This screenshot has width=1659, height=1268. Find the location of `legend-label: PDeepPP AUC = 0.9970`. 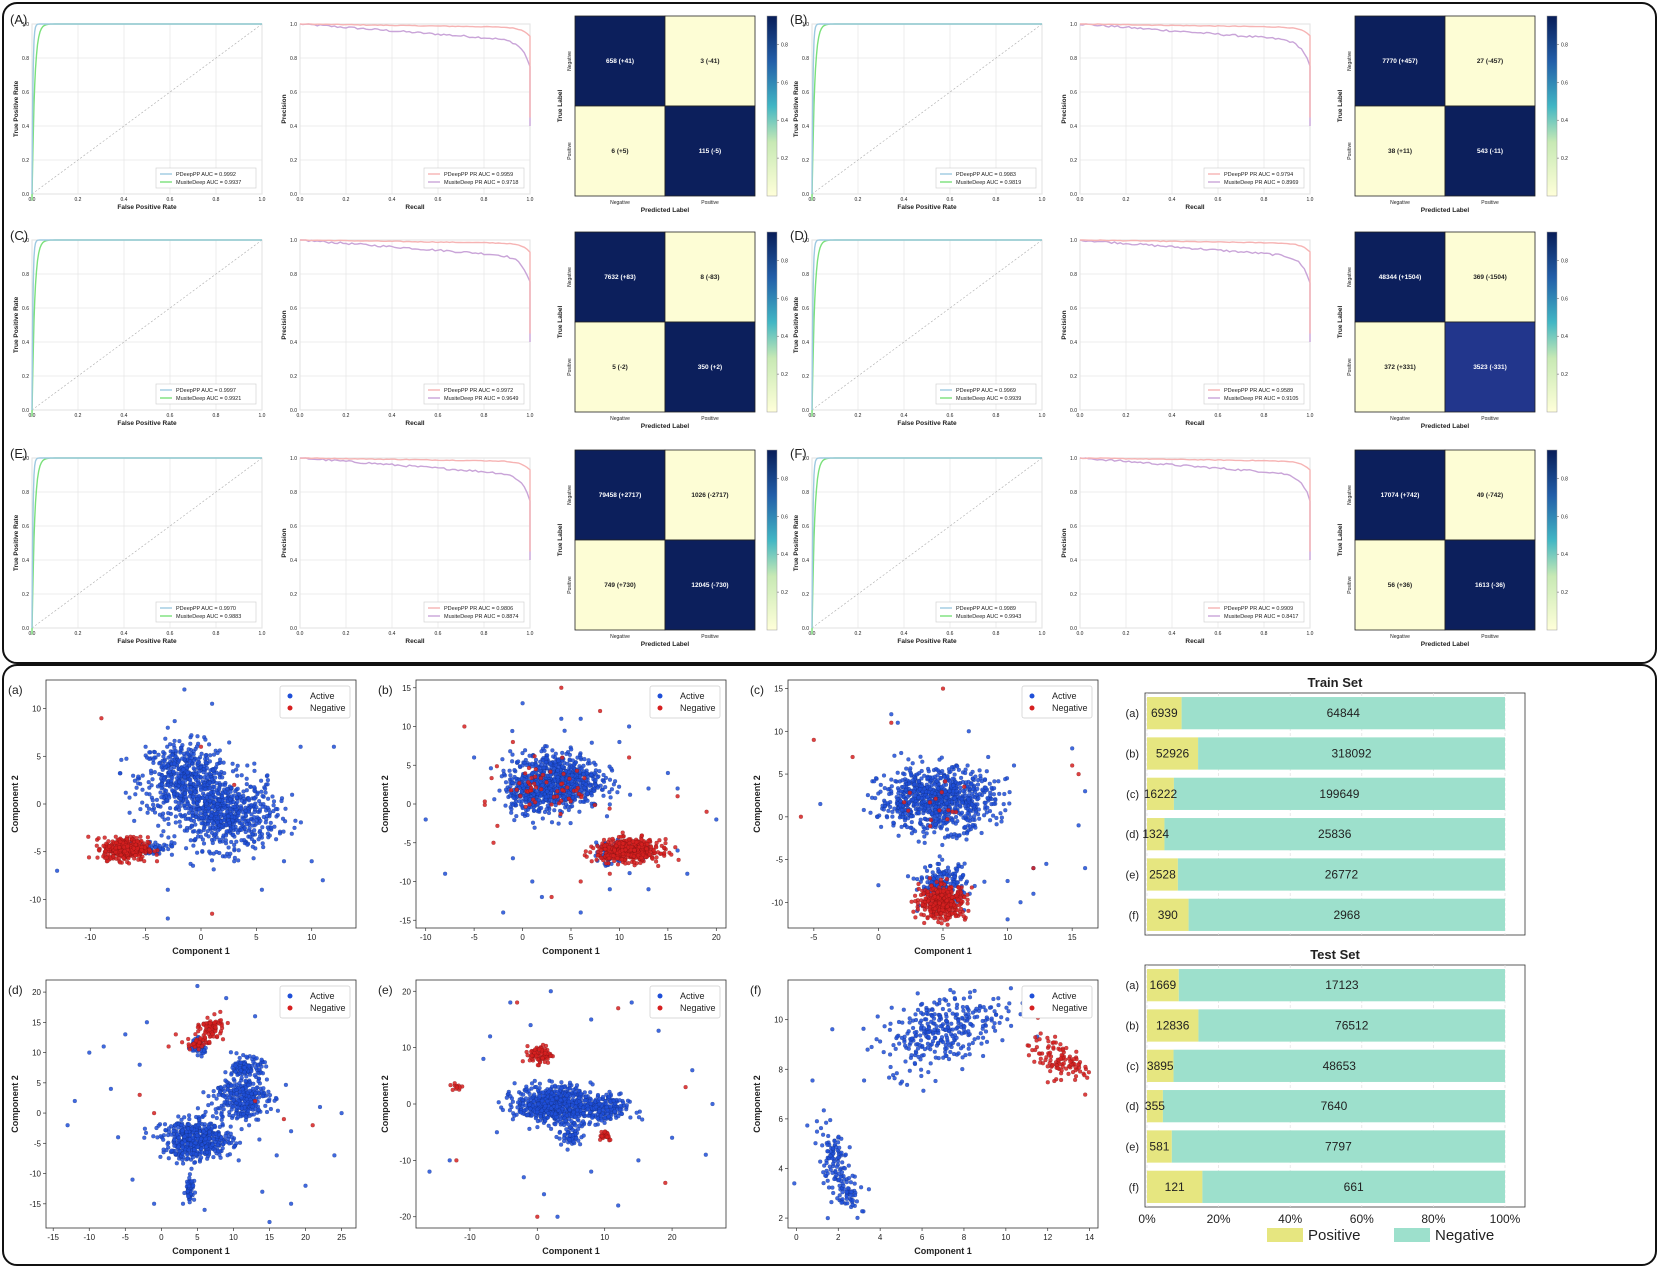

legend-label: PDeepPP AUC = 0.9970 is located at coordinates (206, 609).